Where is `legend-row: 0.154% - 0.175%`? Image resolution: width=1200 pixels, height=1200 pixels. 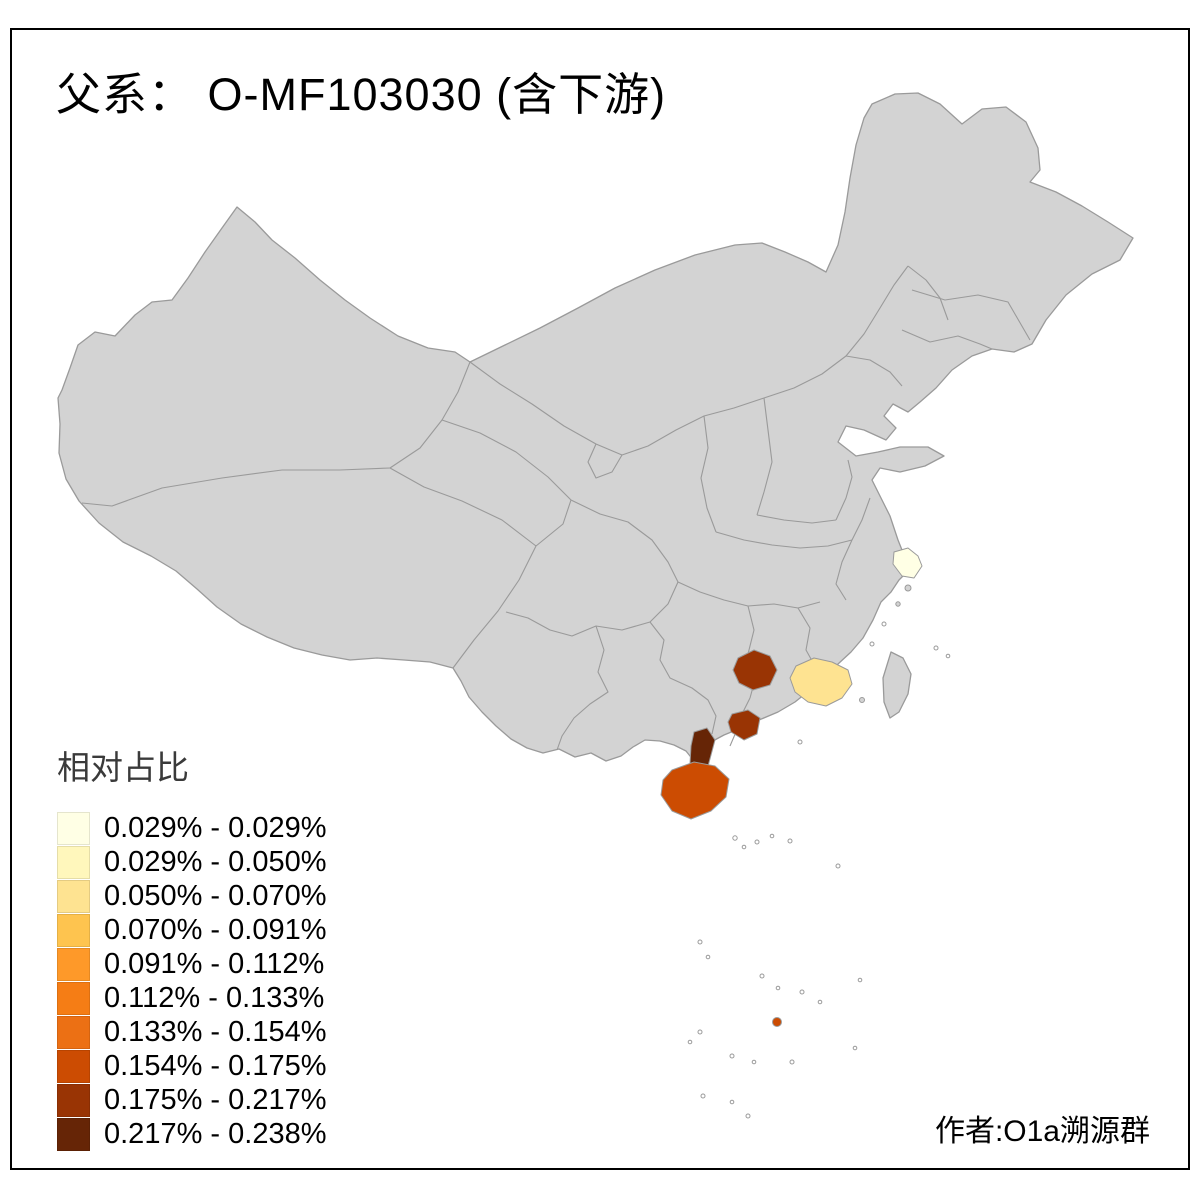
legend-row: 0.154% - 0.175% is located at coordinates (191, 1066).